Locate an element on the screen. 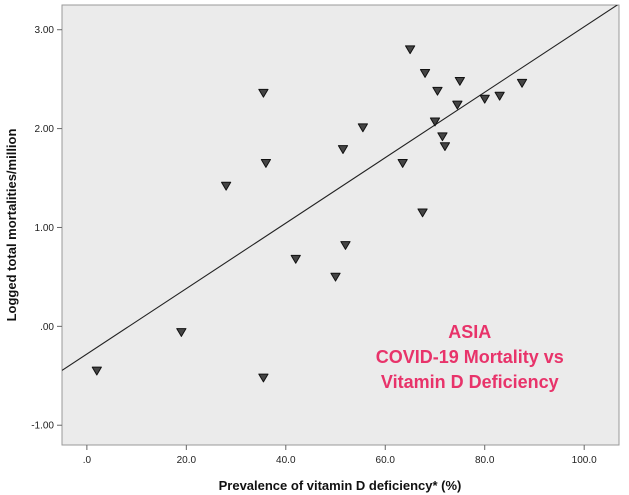 This screenshot has height=495, width=629. x-tick-label: 60.0 is located at coordinates (386, 460).